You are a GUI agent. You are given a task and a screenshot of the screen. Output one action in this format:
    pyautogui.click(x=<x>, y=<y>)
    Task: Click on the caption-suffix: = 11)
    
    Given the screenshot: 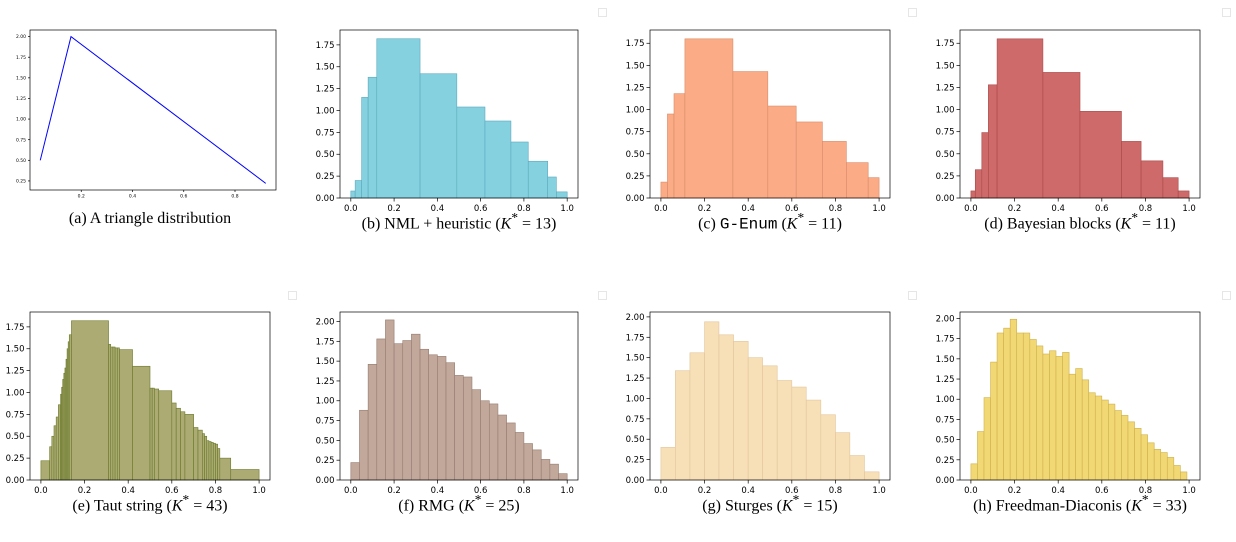 What is the action you would take?
    pyautogui.click(x=1156, y=224)
    